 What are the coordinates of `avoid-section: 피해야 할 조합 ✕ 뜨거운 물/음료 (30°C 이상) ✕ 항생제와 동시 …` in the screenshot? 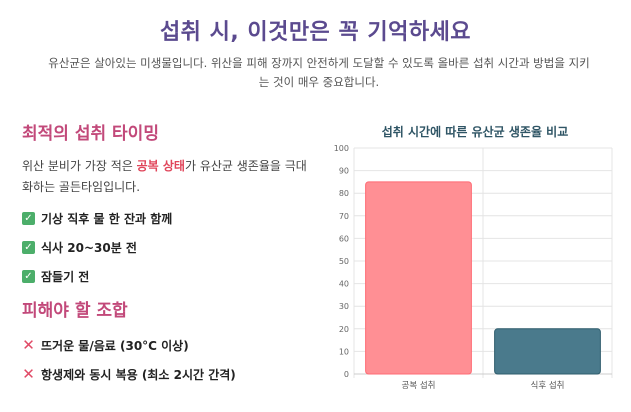 It's located at (167, 343).